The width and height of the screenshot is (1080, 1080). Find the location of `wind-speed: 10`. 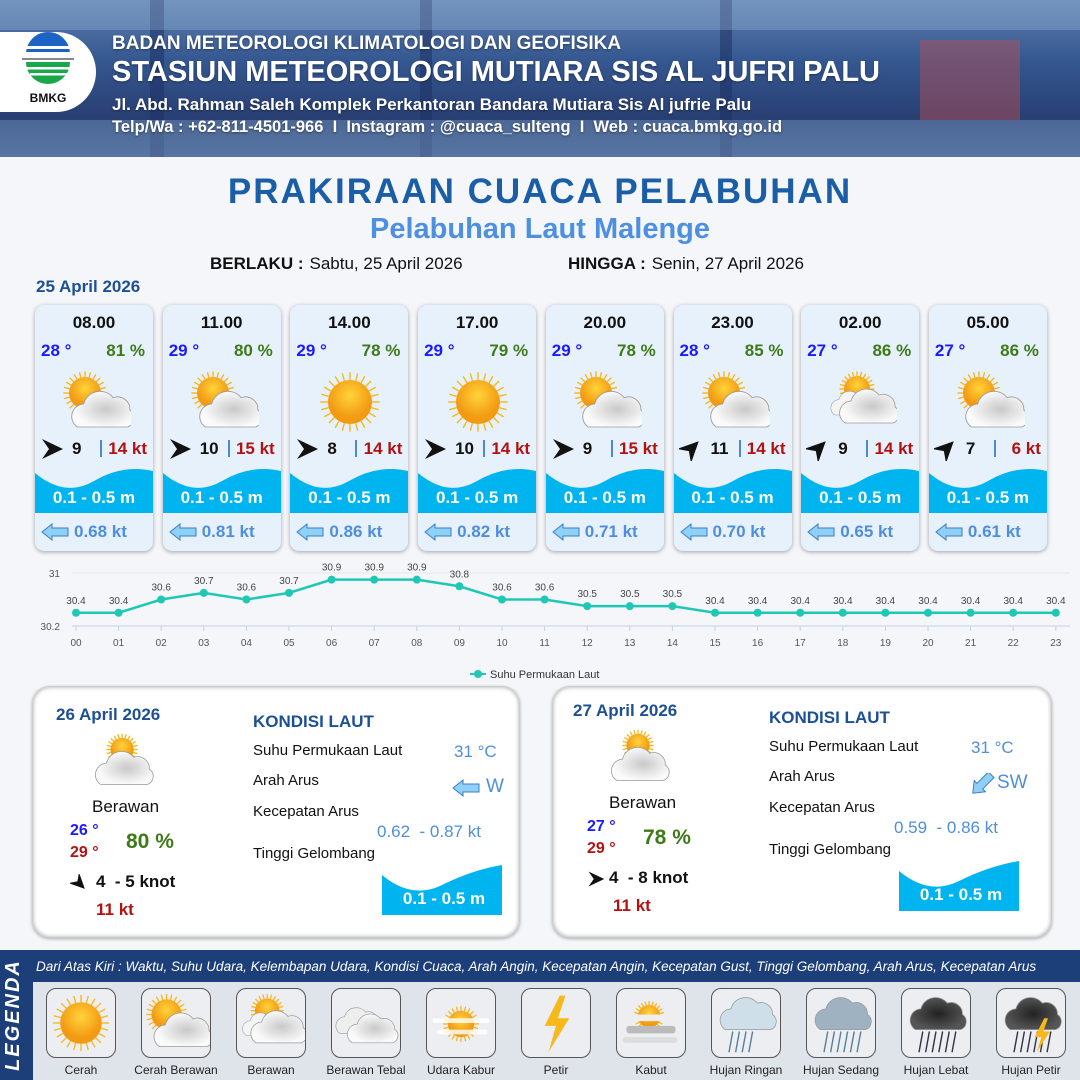

wind-speed: 10 is located at coordinates (465, 448).